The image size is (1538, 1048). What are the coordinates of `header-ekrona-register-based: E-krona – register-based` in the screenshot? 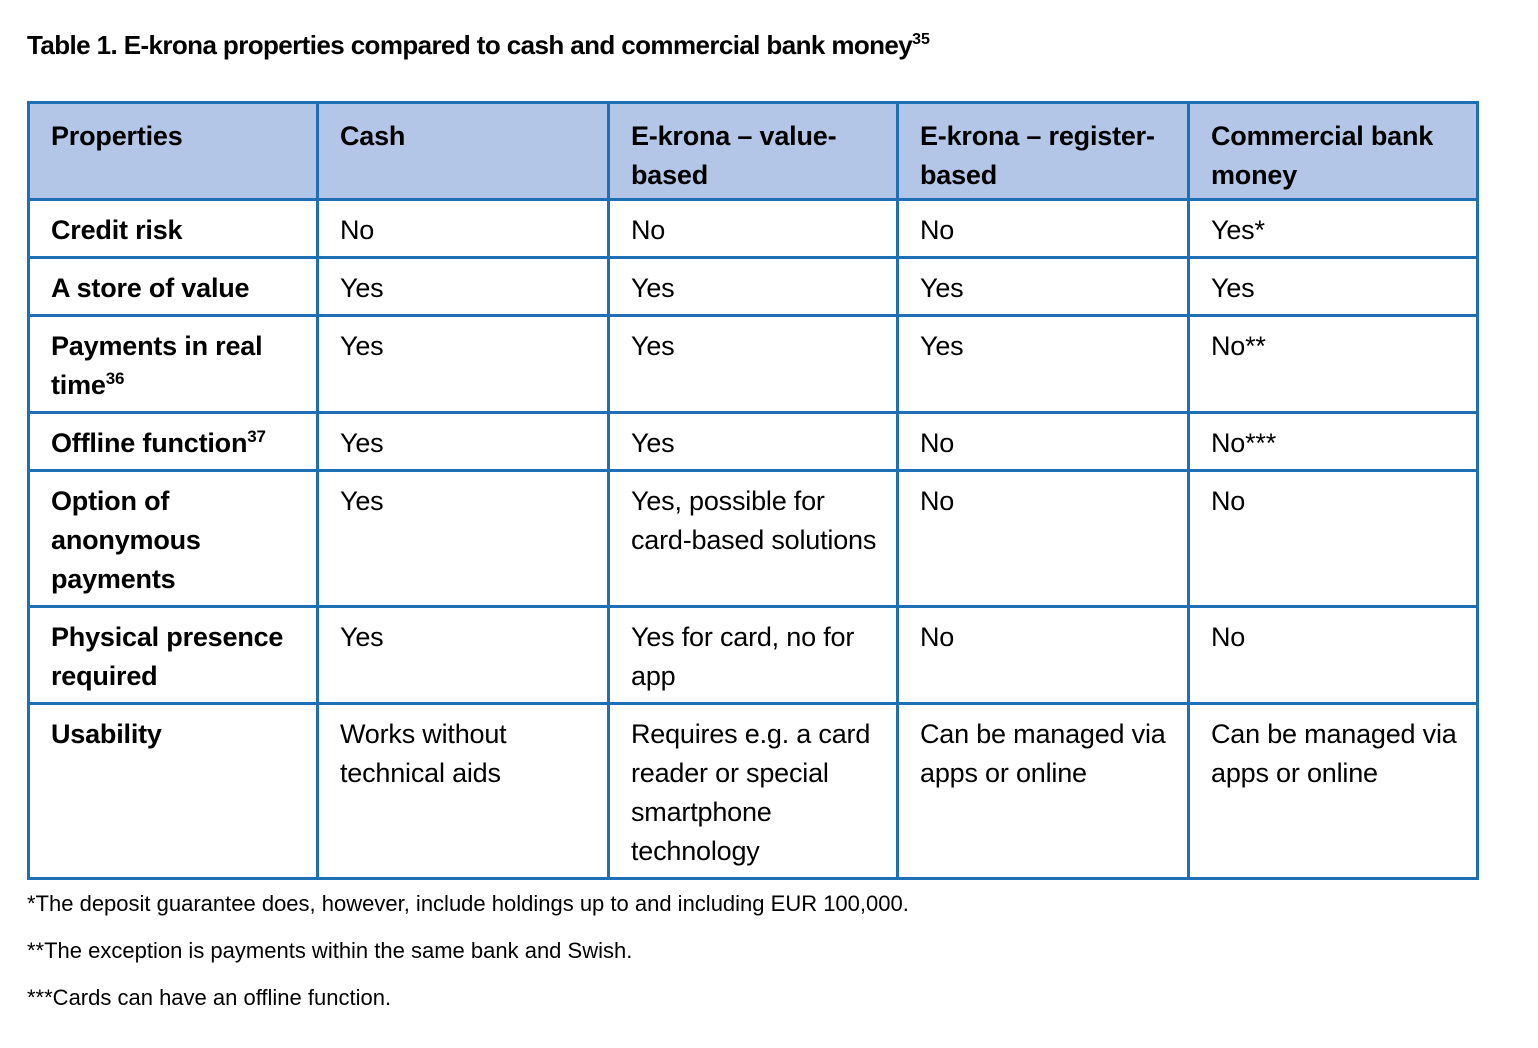 It's located at (1043, 151).